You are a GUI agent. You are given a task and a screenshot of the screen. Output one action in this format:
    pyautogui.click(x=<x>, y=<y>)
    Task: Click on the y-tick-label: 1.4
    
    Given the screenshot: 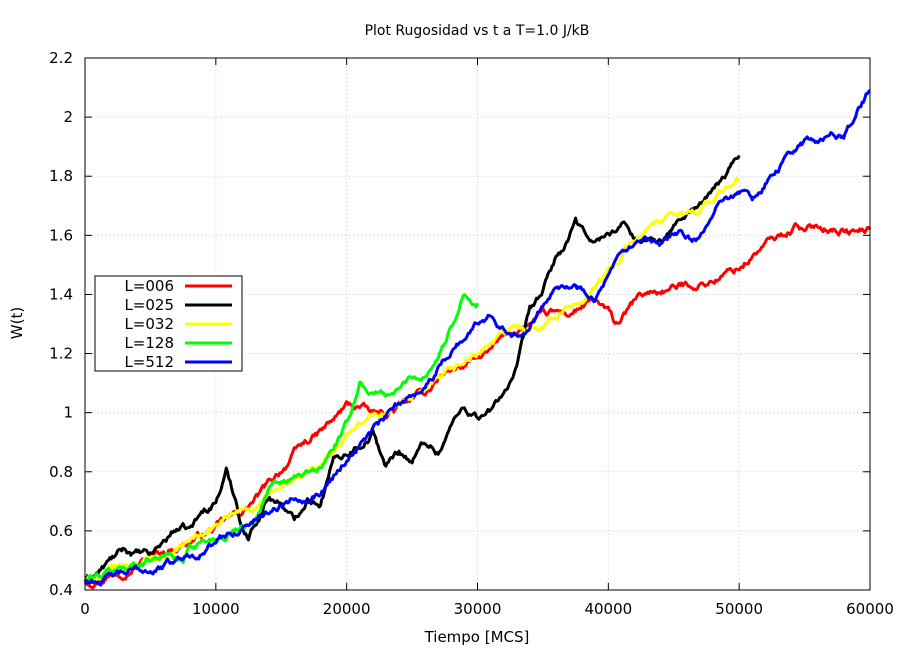 What is the action you would take?
    pyautogui.click(x=61, y=294)
    